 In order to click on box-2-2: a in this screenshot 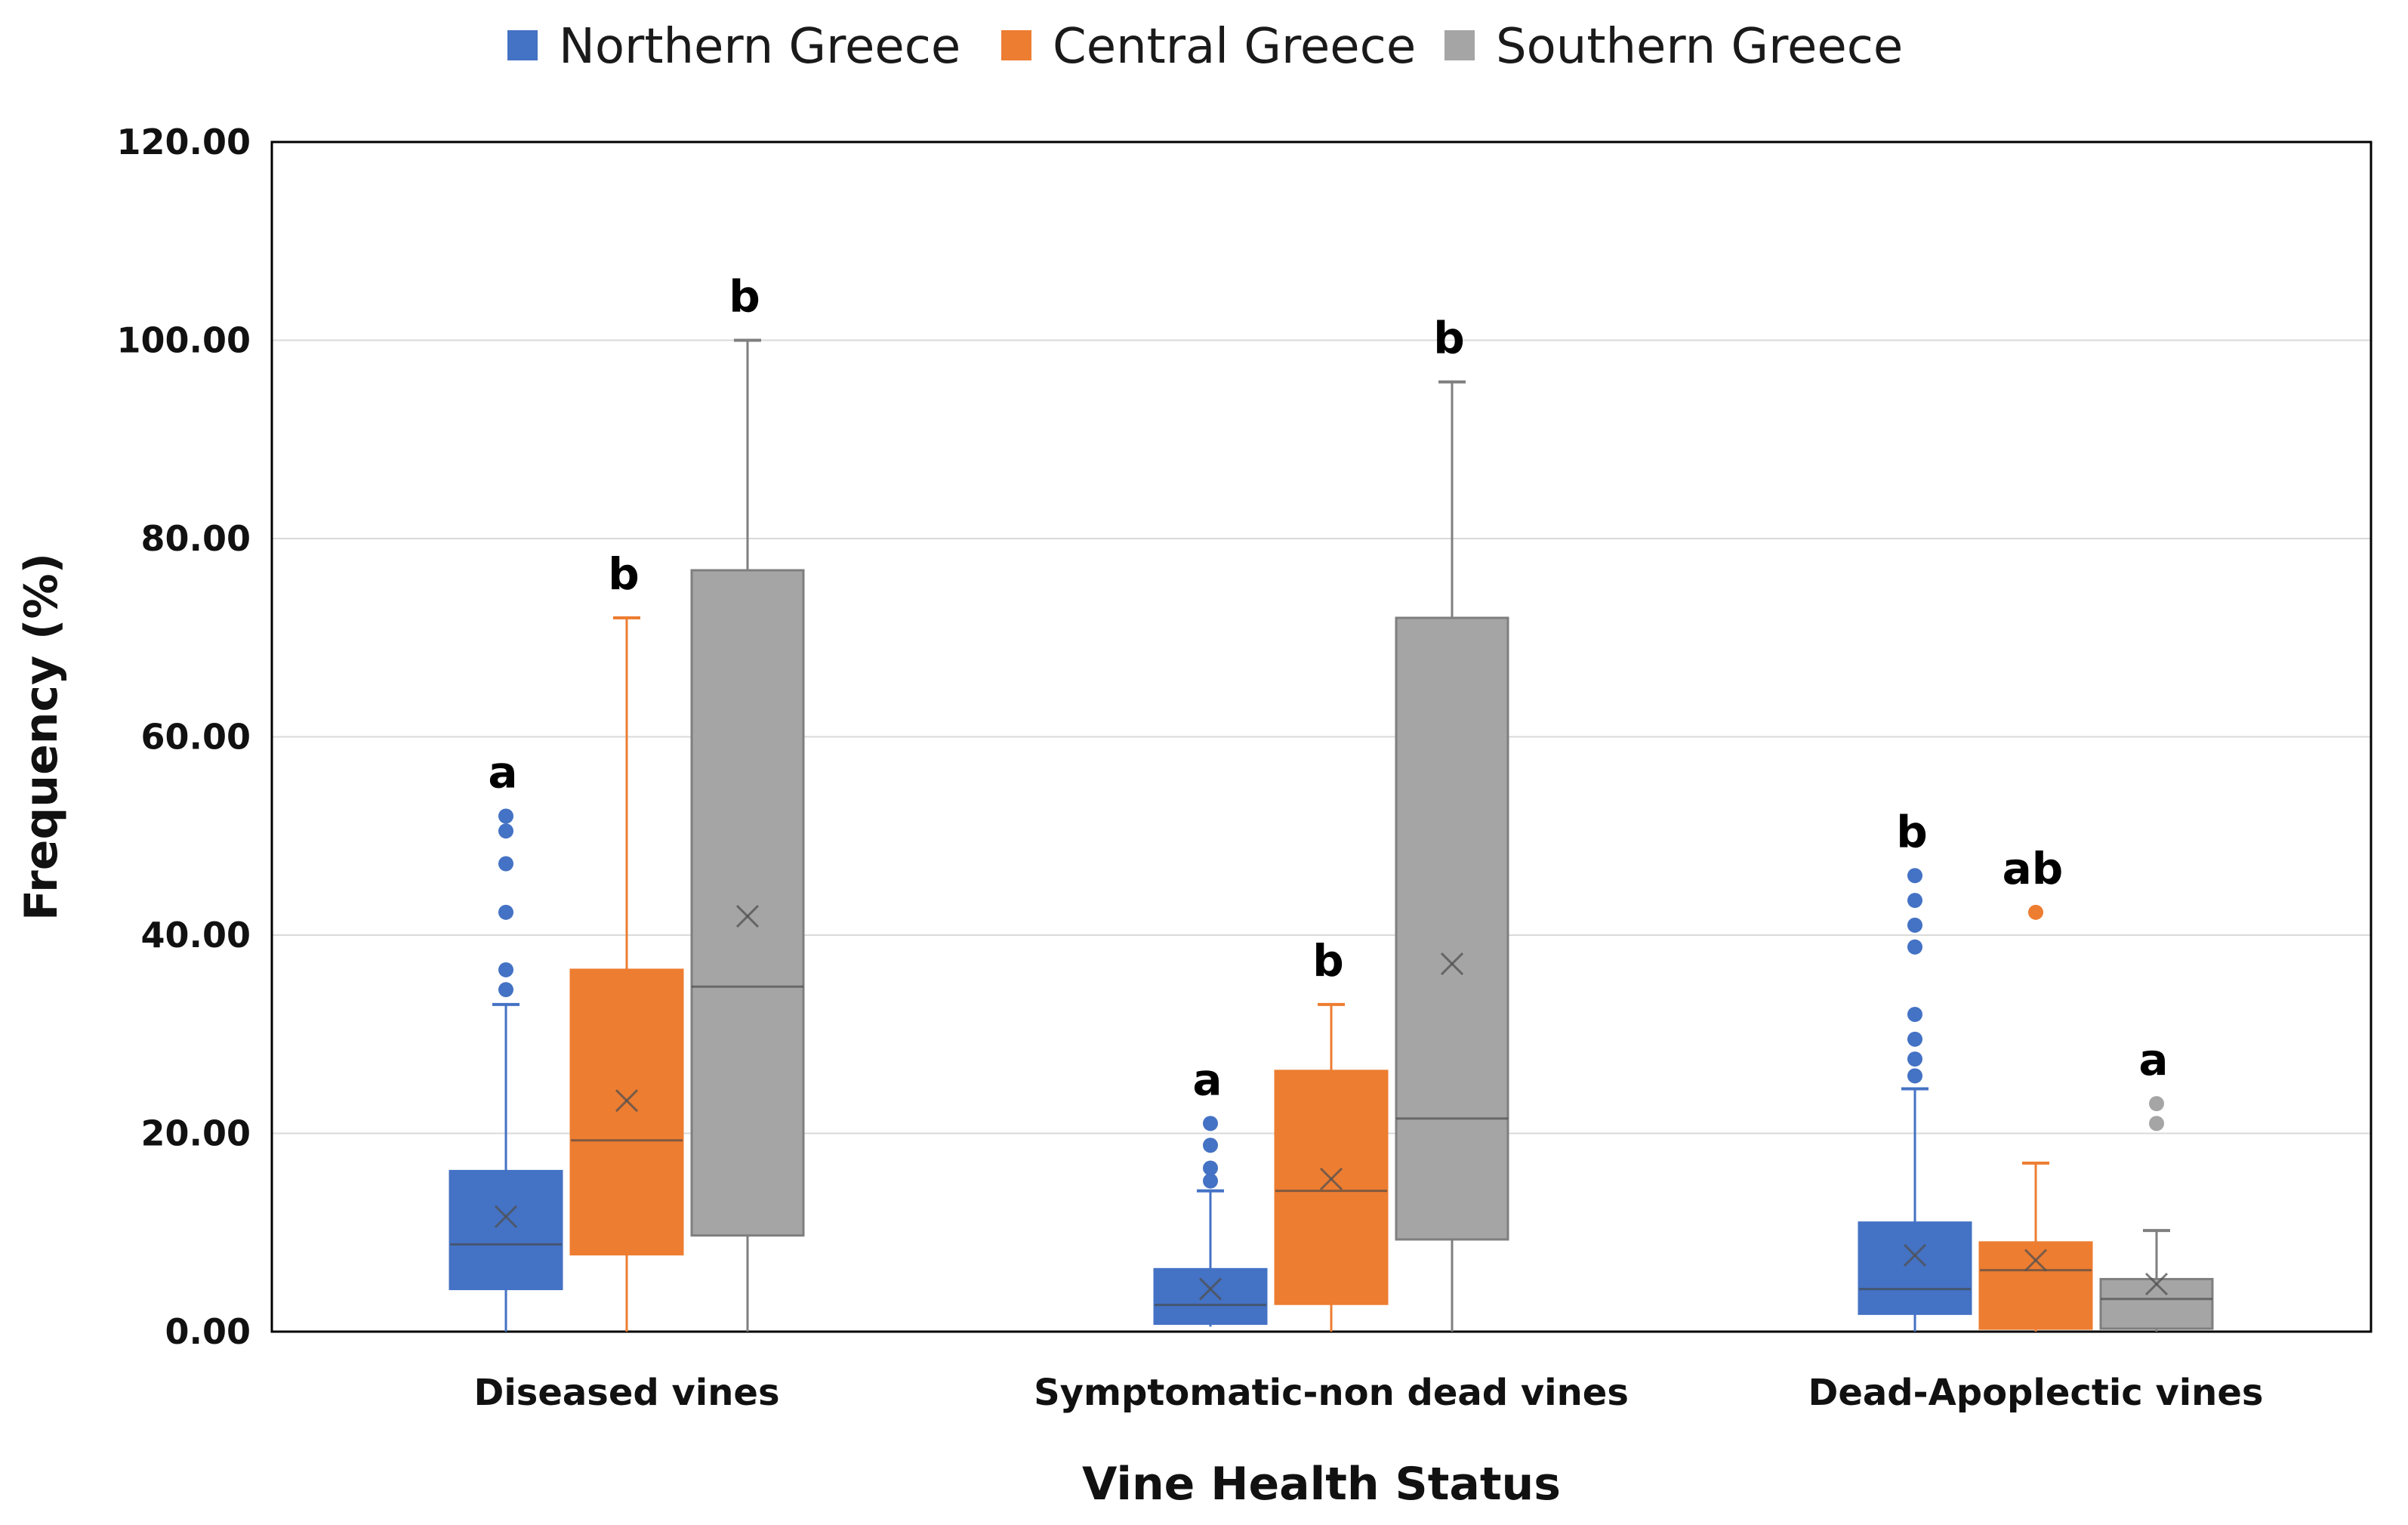, I will do `click(2156, 1183)`.